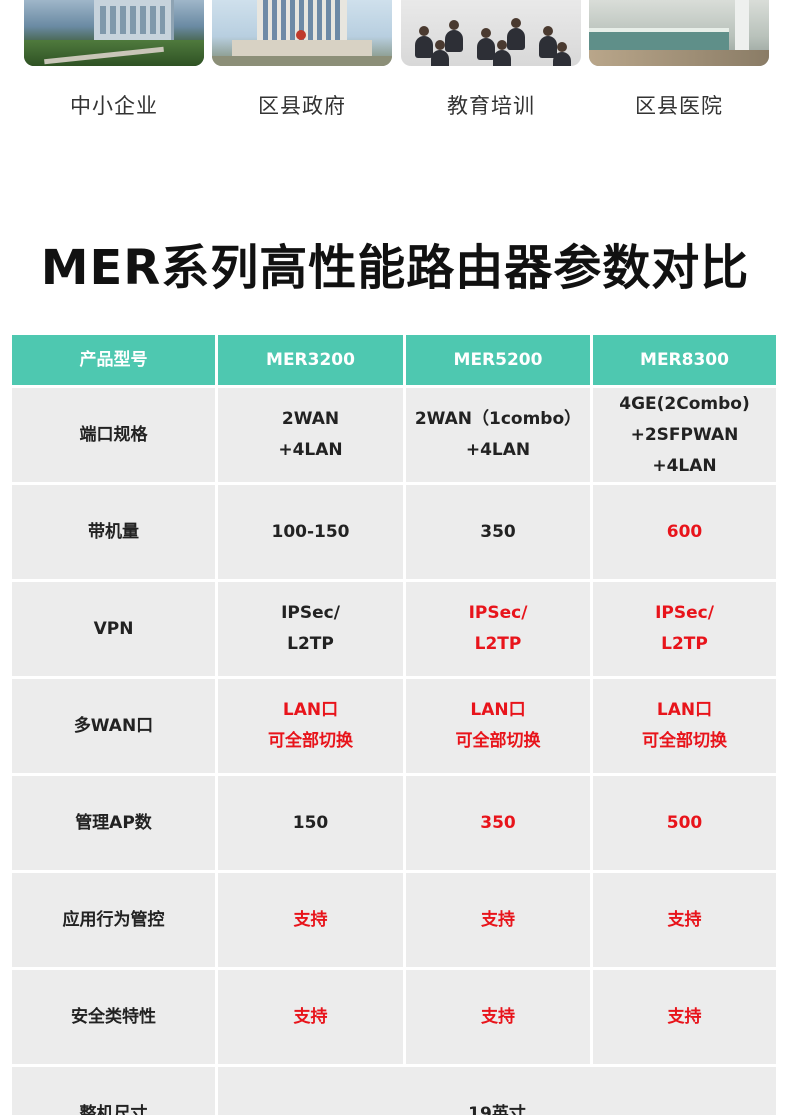 The height and width of the screenshot is (1115, 790). I want to click on spec-value-cell: 19英寸, so click(497, 1091).